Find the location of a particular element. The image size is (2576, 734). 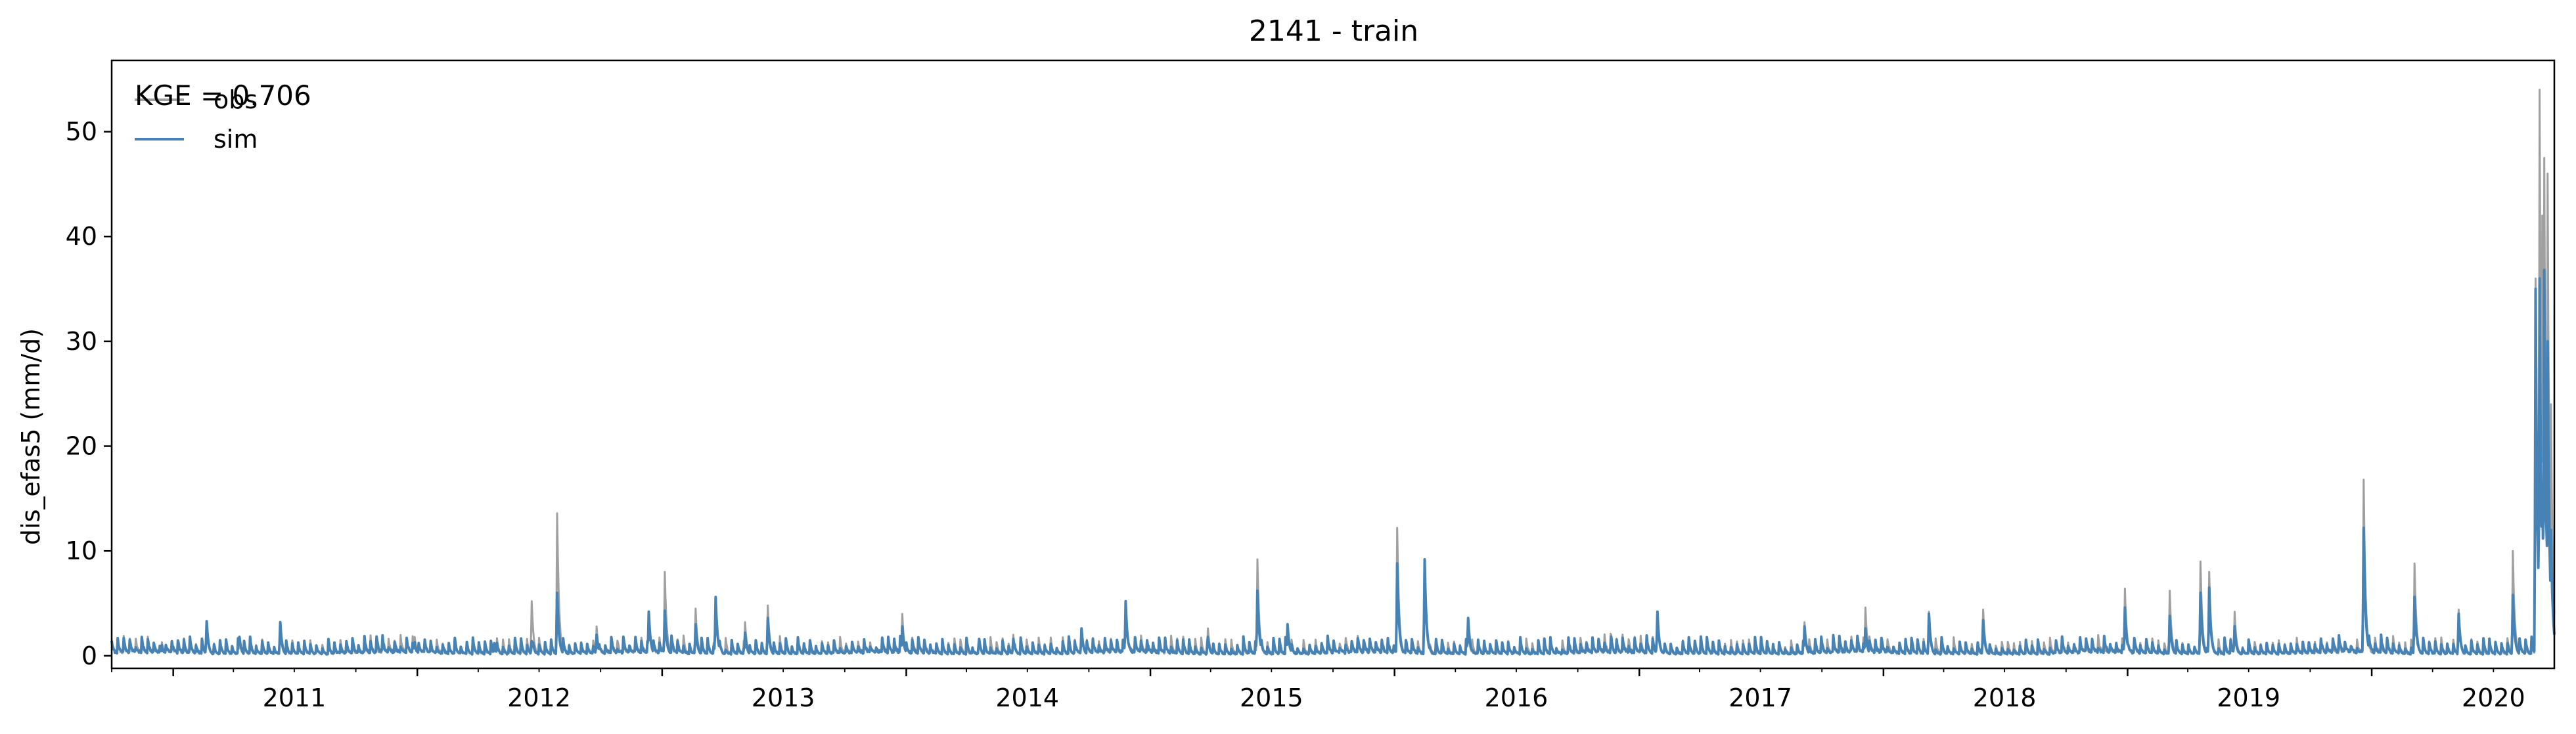

x-tick-label: 2020 is located at coordinates (2493, 697).